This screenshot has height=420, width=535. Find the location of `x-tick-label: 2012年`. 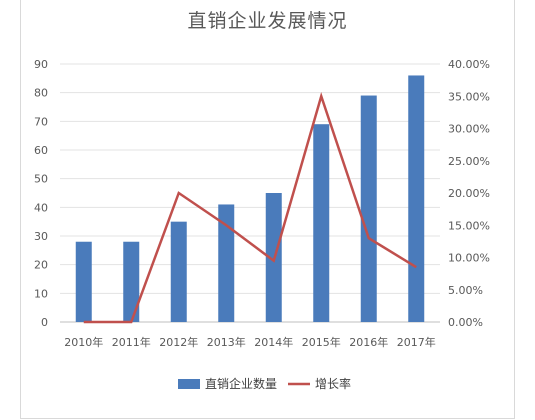

x-tick-label: 2012年 is located at coordinates (178, 342).